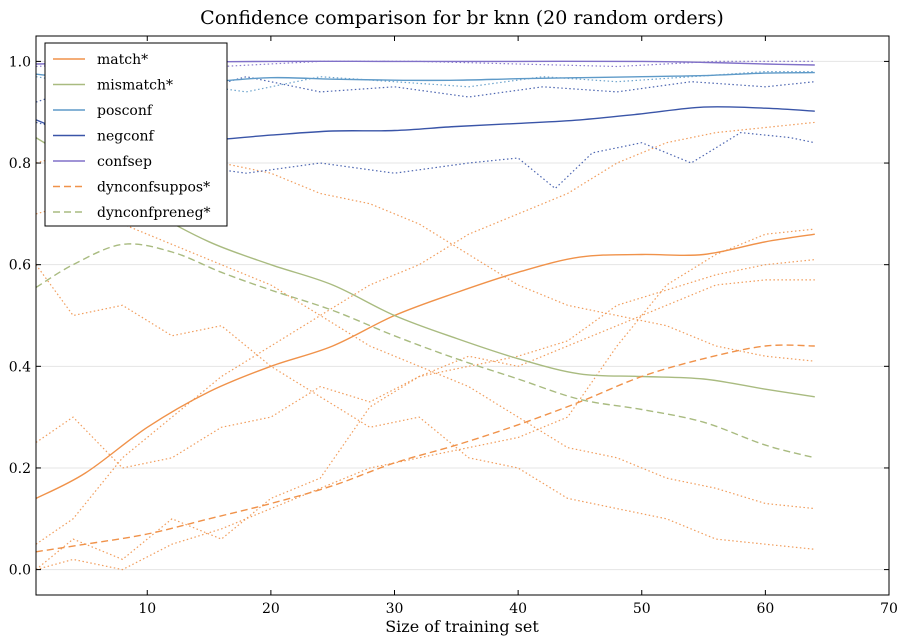 The height and width of the screenshot is (644, 906). What do you see at coordinates (518, 609) in the screenshot?
I see `x-tick-label-3: 40` at bounding box center [518, 609].